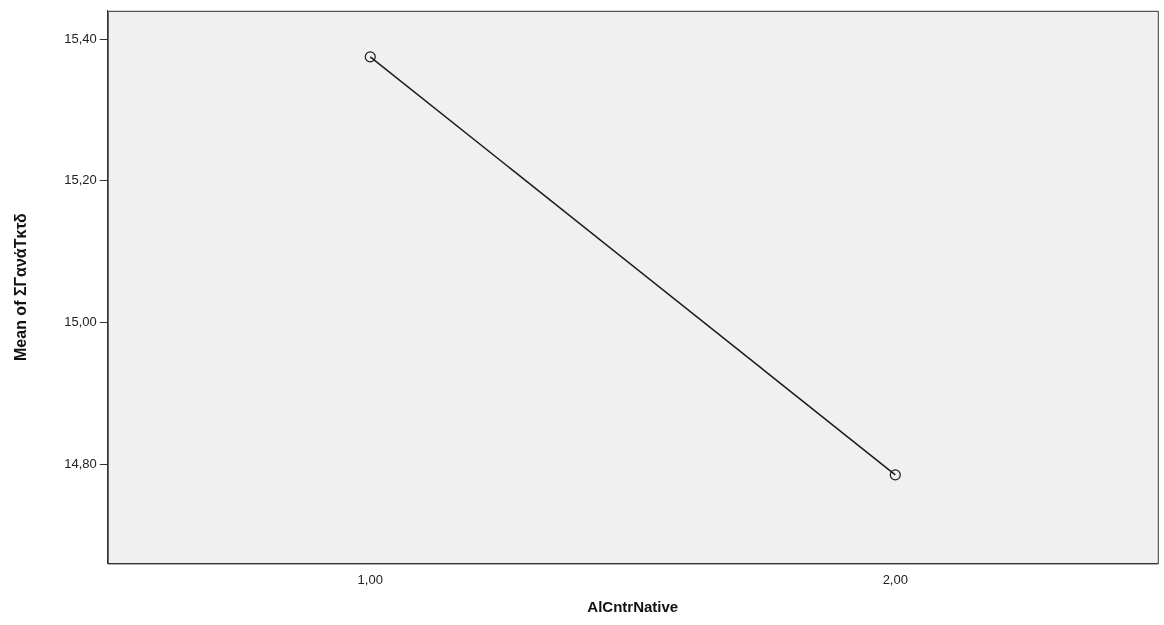 The height and width of the screenshot is (625, 1164). Describe the element at coordinates (80, 463) in the screenshot. I see `y-tick-label: 14,80` at that location.